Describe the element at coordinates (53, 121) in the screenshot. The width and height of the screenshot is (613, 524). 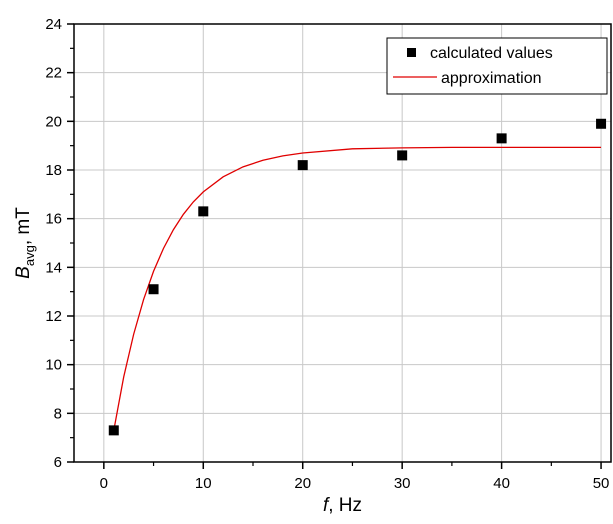
I see `y-tick-label: 20` at that location.